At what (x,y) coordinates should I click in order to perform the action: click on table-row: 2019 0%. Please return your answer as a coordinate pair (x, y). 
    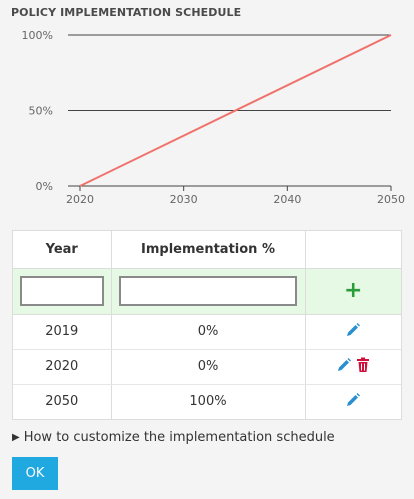
    Looking at the image, I should click on (207, 332).